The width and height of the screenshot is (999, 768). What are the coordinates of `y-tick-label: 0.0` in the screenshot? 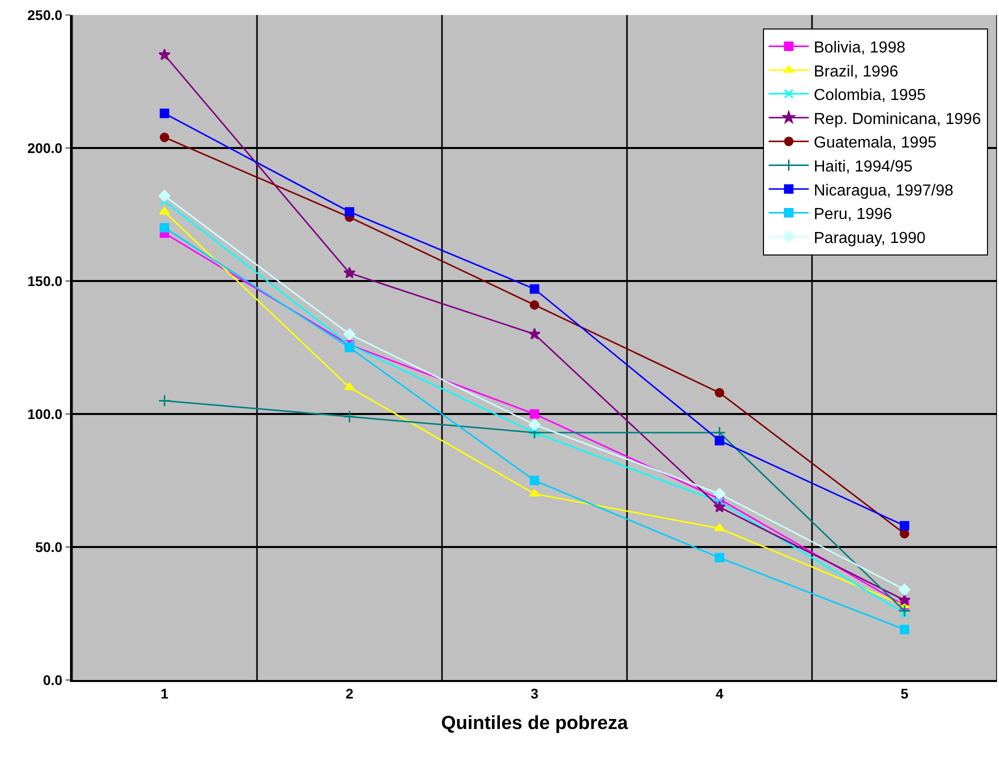 It's located at (52, 680).